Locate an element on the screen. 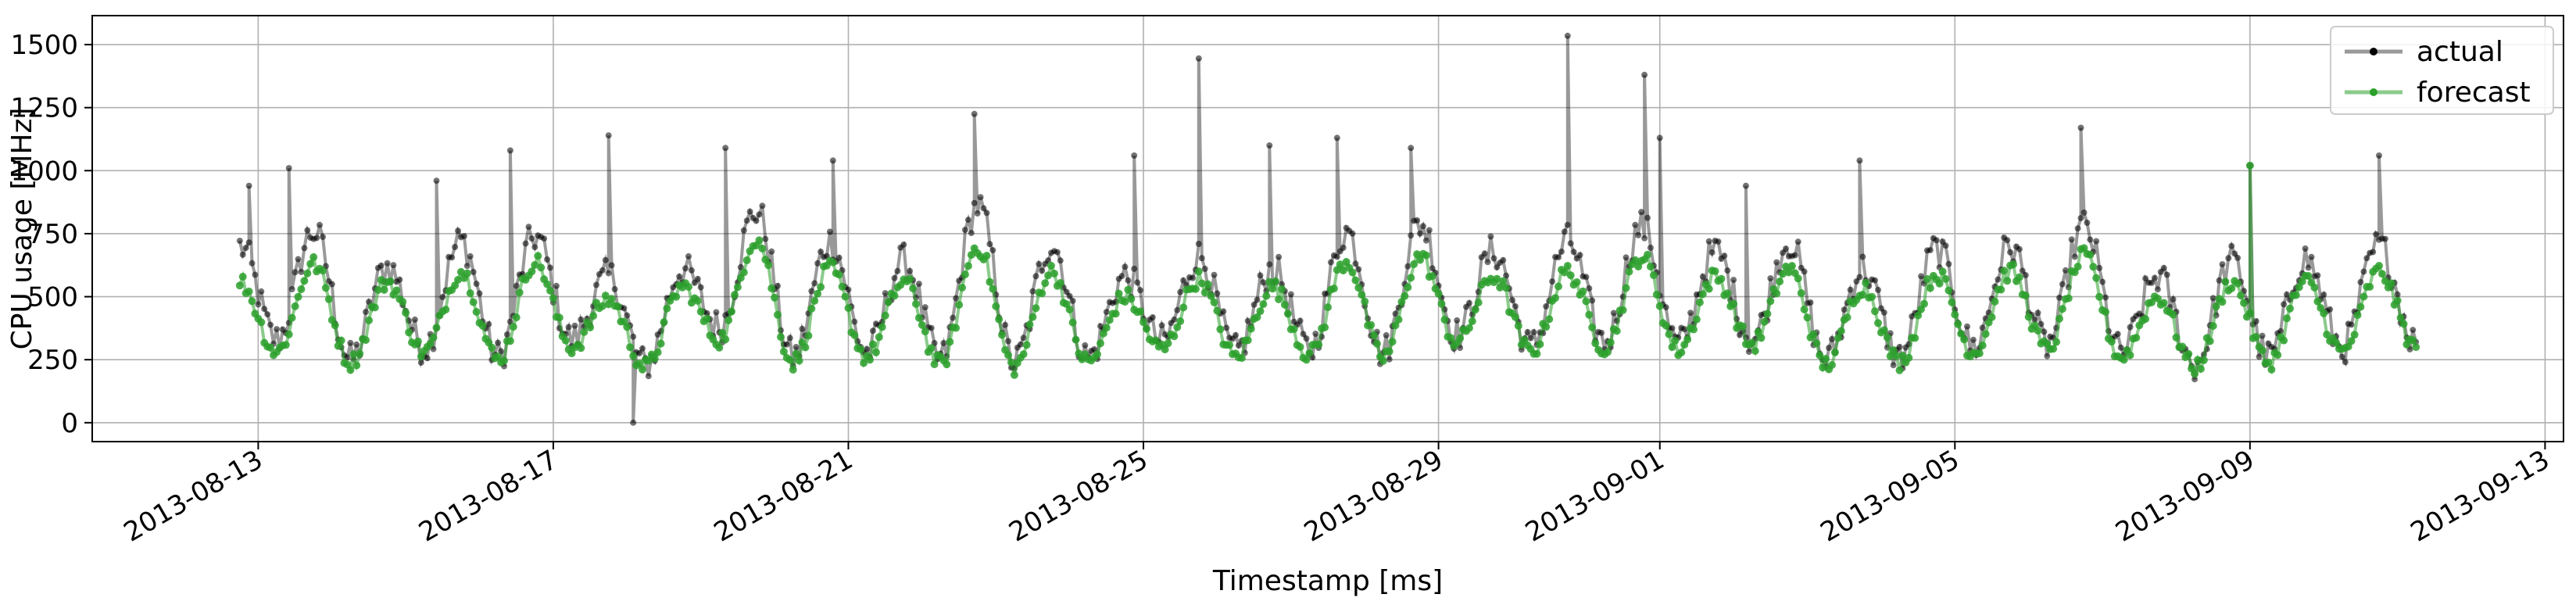  y-tick-label: 1250 is located at coordinates (44, 108).